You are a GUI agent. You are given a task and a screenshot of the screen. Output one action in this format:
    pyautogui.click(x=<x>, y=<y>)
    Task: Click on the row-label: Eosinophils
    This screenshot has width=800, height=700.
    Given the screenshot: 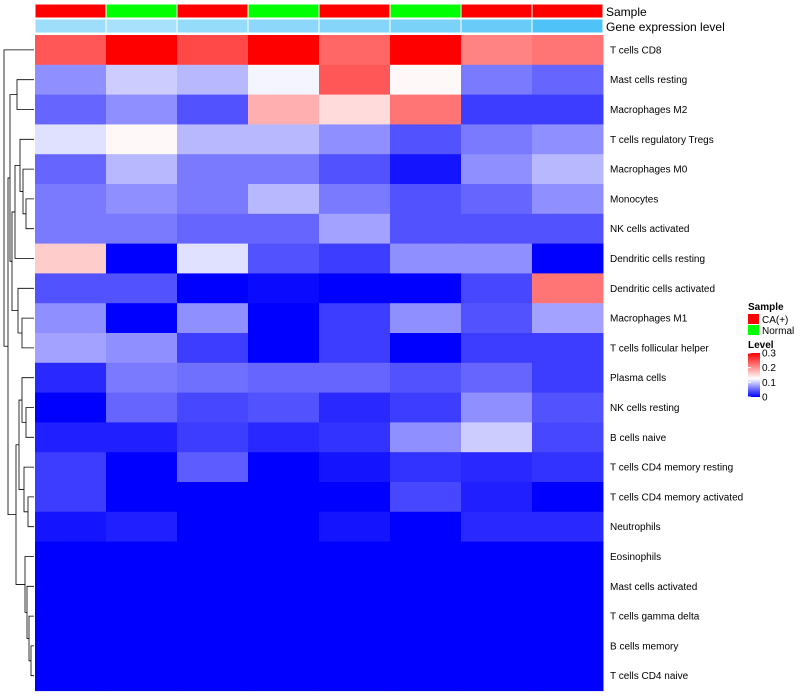 What is the action you would take?
    pyautogui.click(x=635, y=557)
    